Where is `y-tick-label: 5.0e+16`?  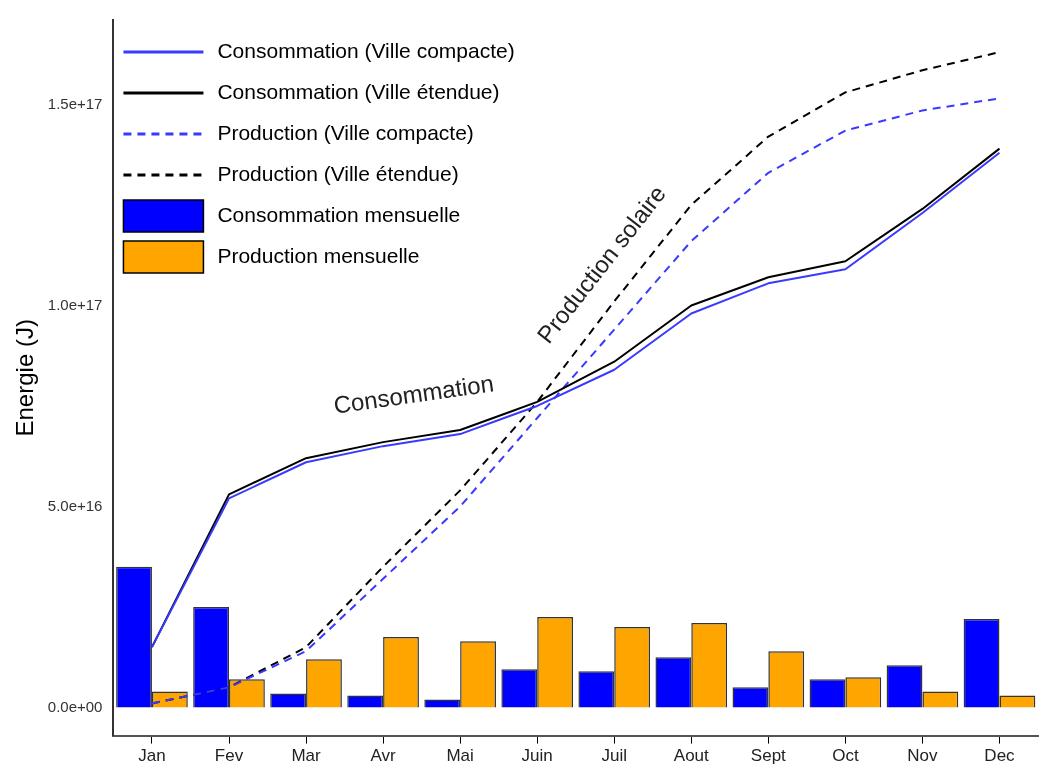 y-tick-label: 5.0e+16 is located at coordinates (75, 505).